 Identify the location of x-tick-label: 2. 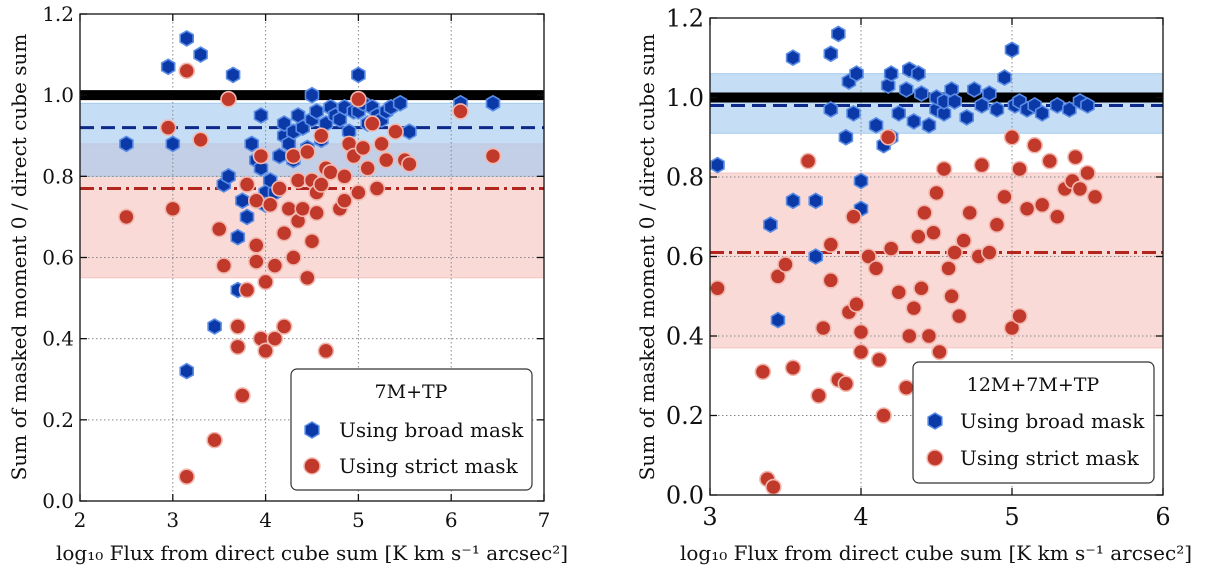
(80, 520).